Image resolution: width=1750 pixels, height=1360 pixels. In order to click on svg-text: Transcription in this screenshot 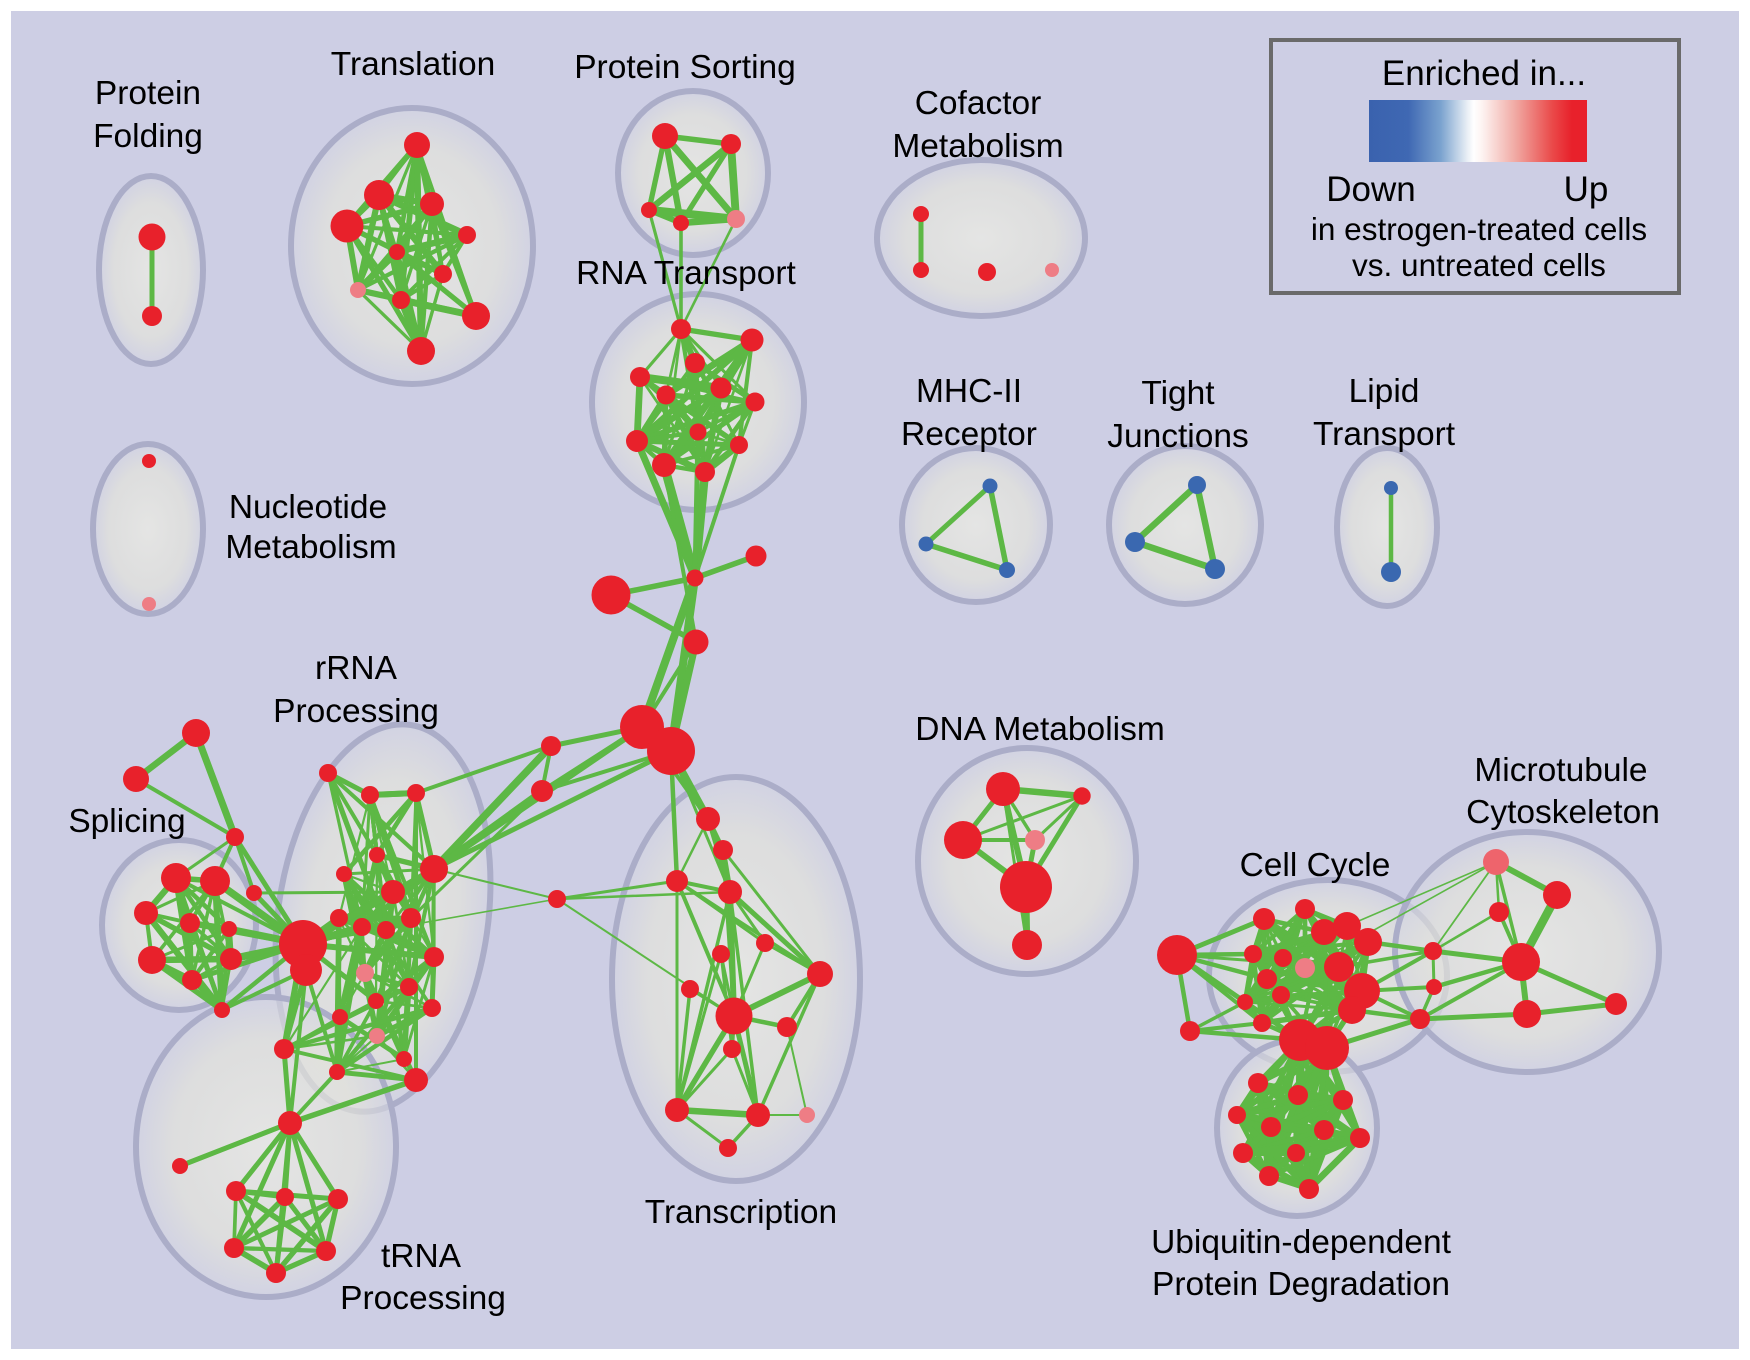, I will do `click(741, 1212)`.